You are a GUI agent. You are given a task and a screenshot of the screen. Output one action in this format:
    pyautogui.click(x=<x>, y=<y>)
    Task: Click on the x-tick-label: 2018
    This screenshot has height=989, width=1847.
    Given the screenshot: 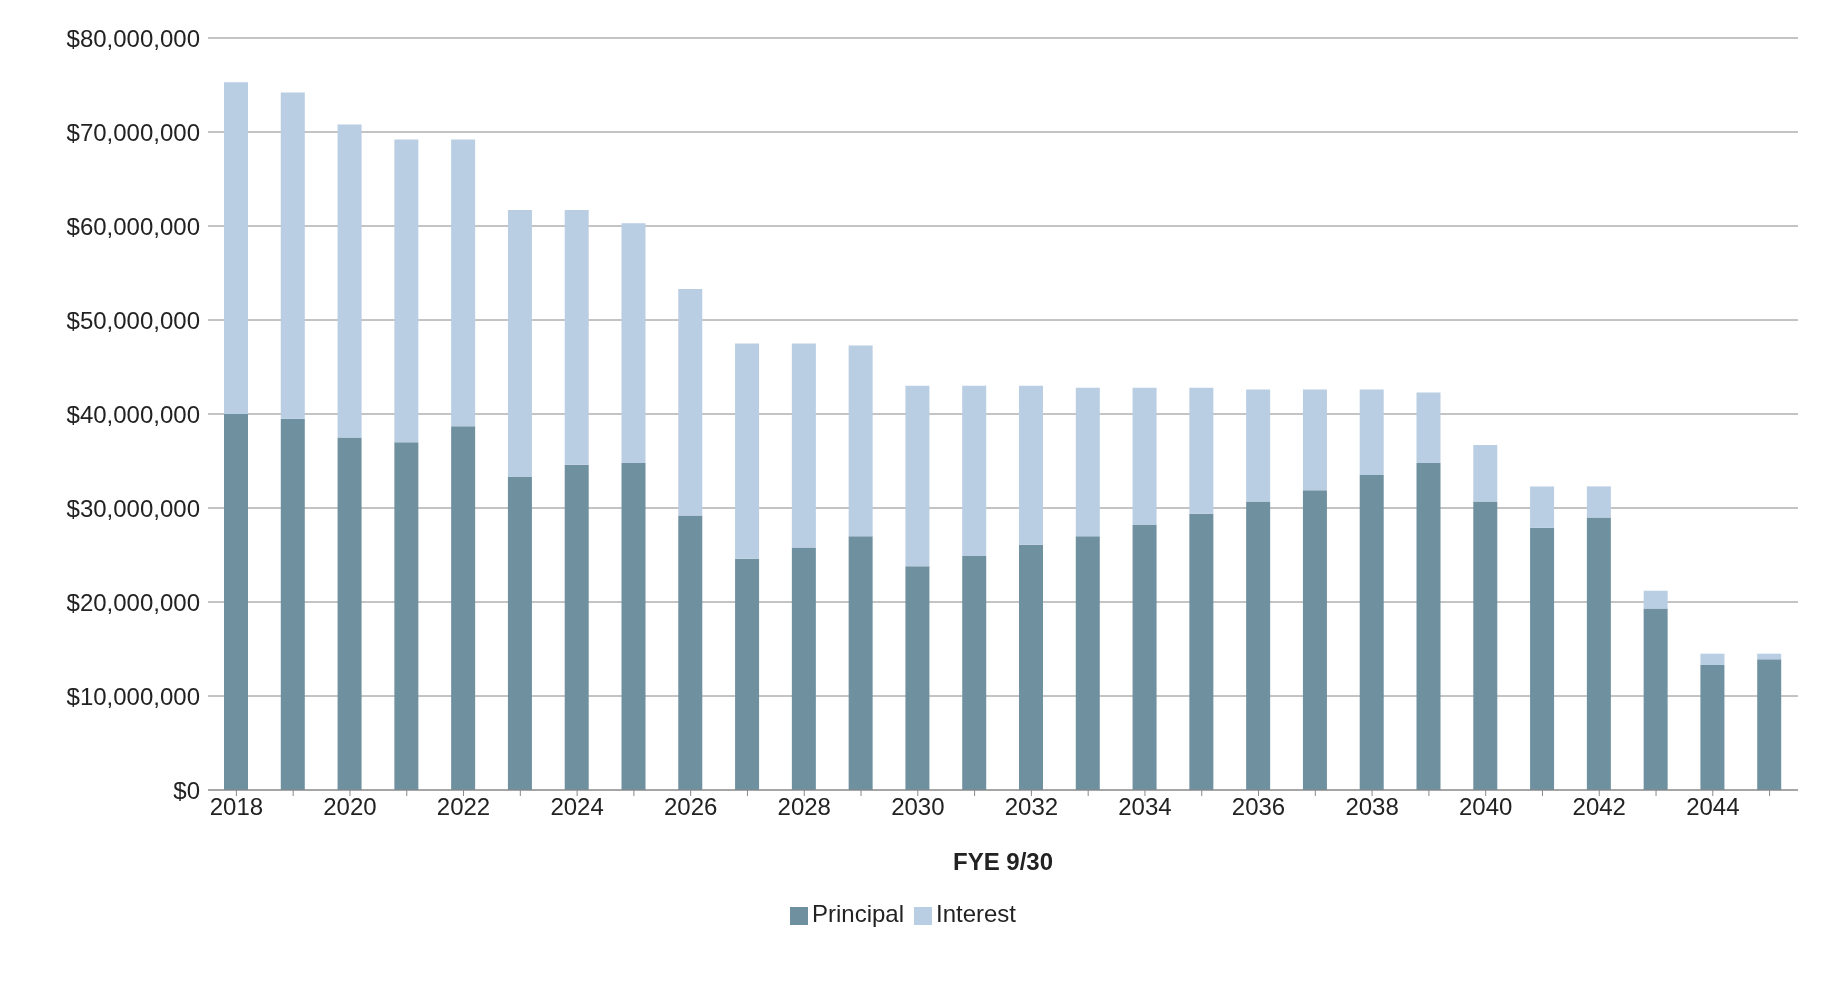 What is the action you would take?
    pyautogui.click(x=236, y=807)
    